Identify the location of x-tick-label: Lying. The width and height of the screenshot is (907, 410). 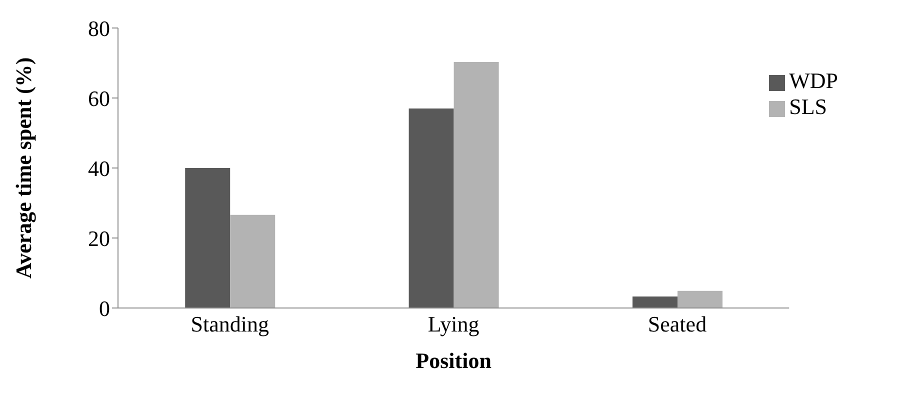
(454, 324).